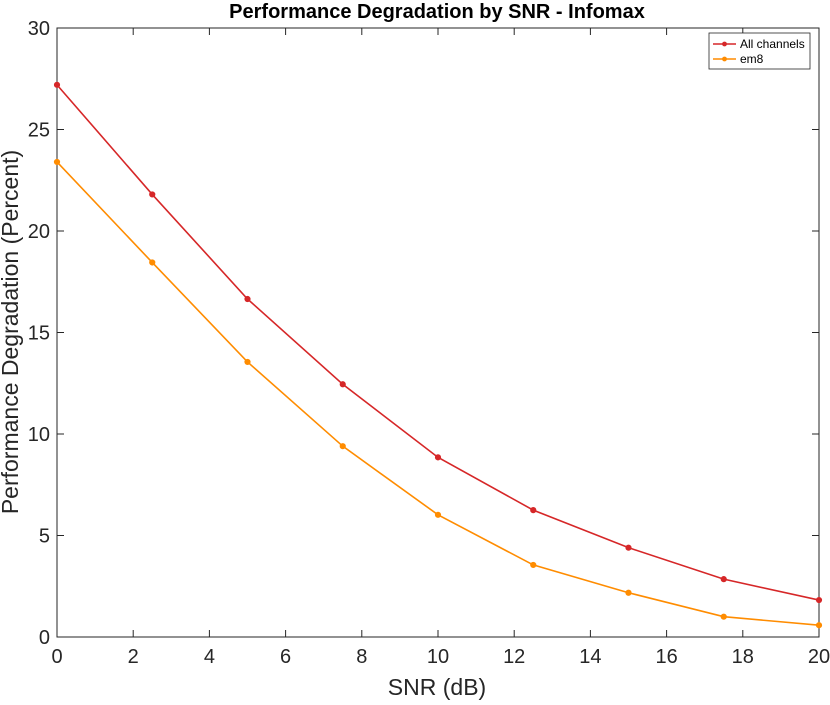  What do you see at coordinates (361, 657) in the screenshot?
I see `x-tick-label: 8` at bounding box center [361, 657].